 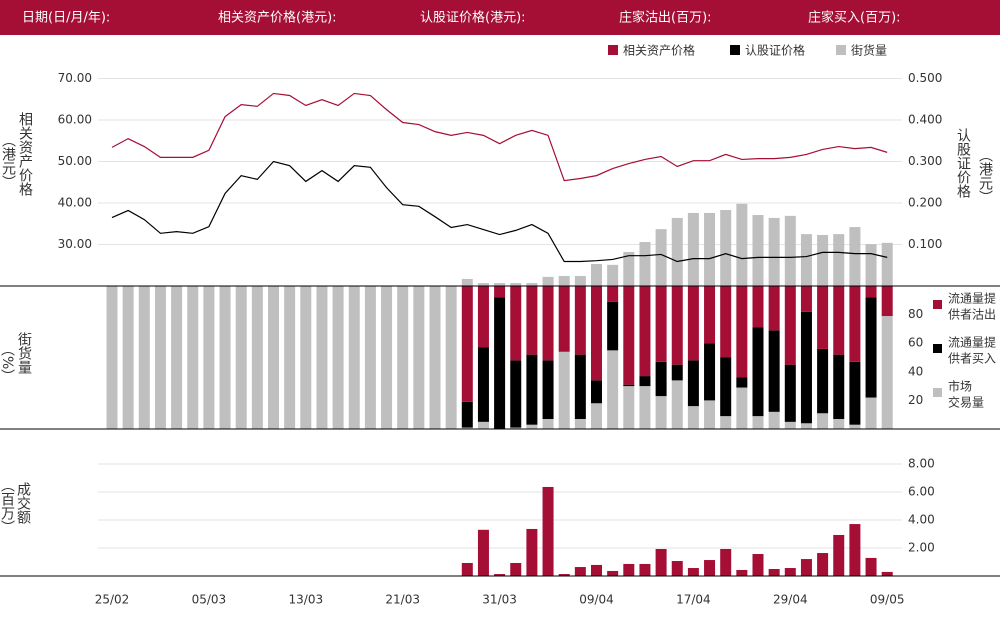 What do you see at coordinates (499, 137) in the screenshot?
I see `line` at bounding box center [499, 137].